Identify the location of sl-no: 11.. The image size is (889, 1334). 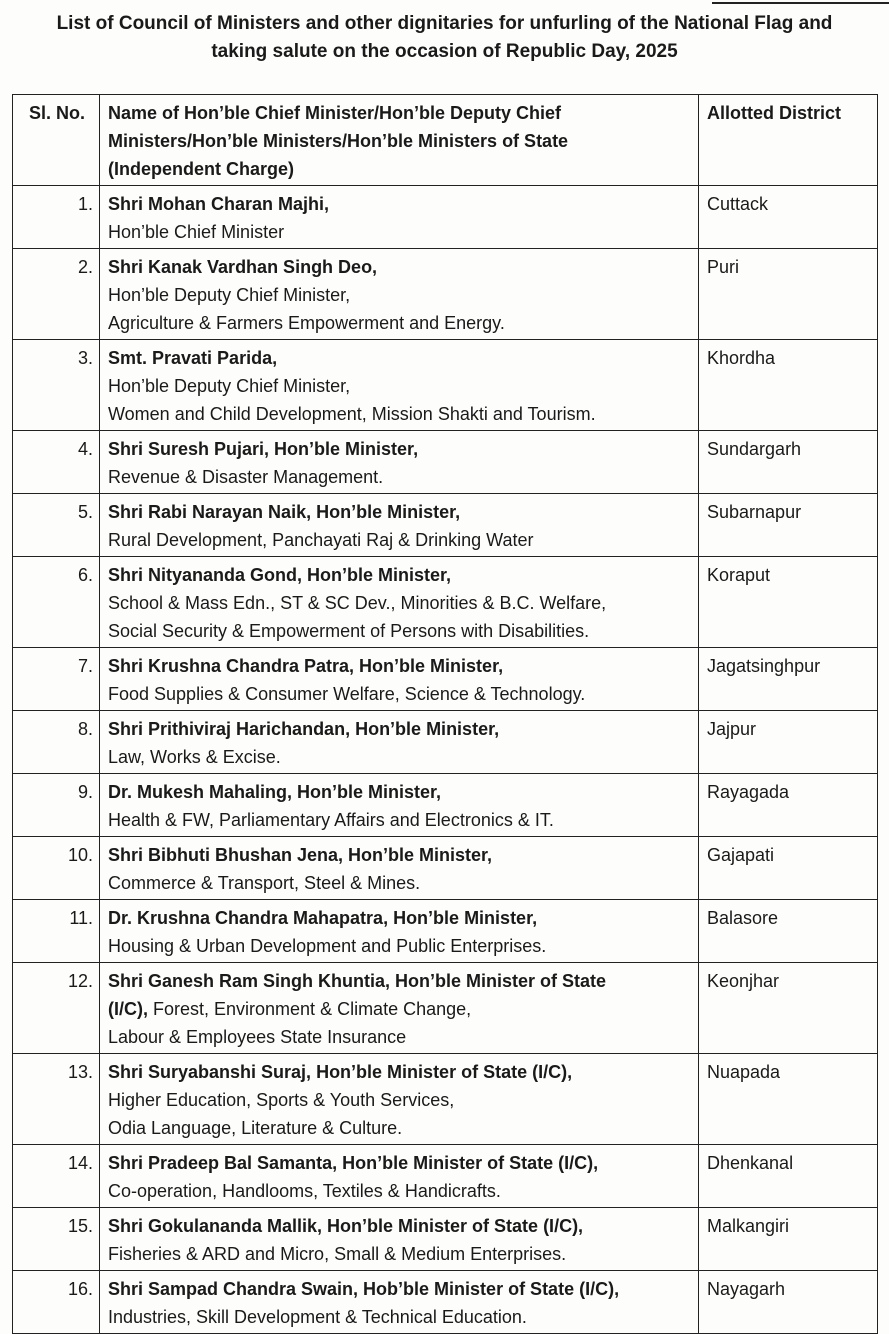
(56, 931).